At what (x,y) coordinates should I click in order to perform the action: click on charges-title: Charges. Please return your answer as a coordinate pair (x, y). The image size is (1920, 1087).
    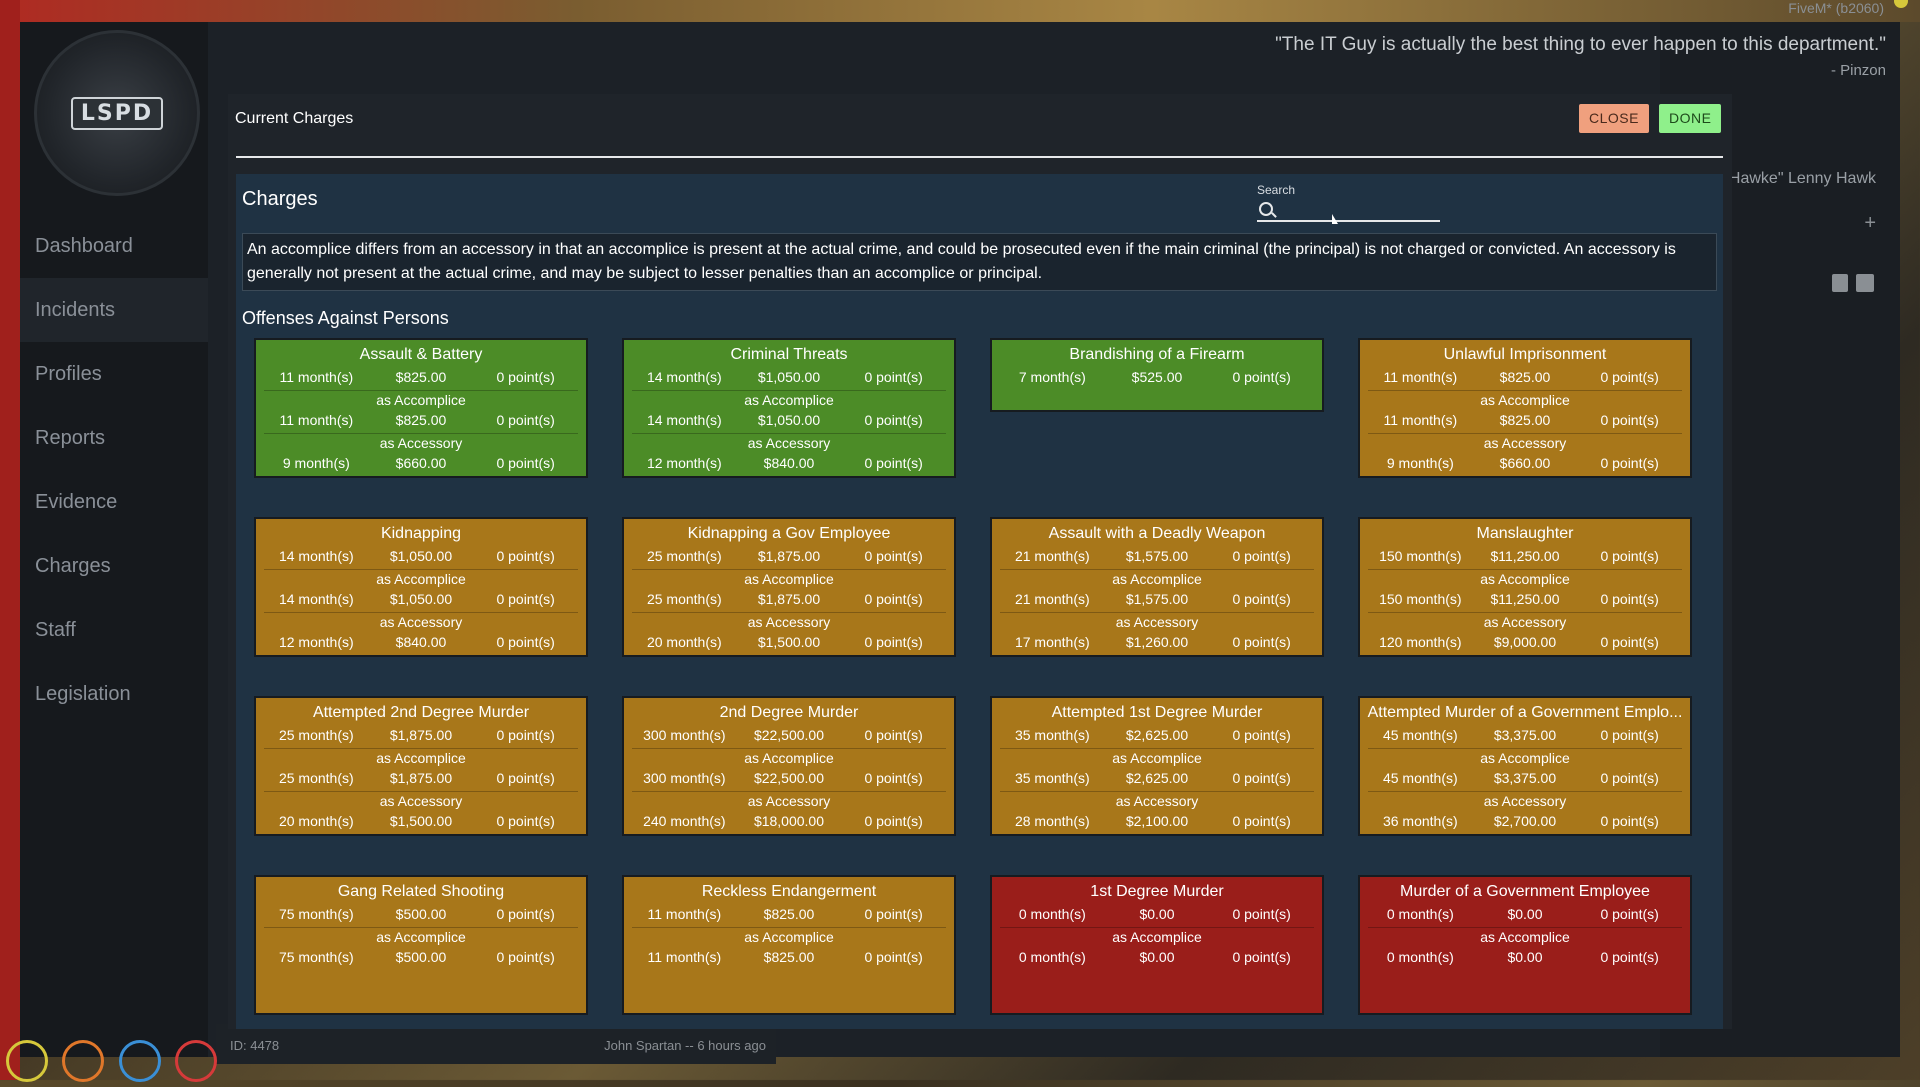
    Looking at the image, I should click on (280, 199).